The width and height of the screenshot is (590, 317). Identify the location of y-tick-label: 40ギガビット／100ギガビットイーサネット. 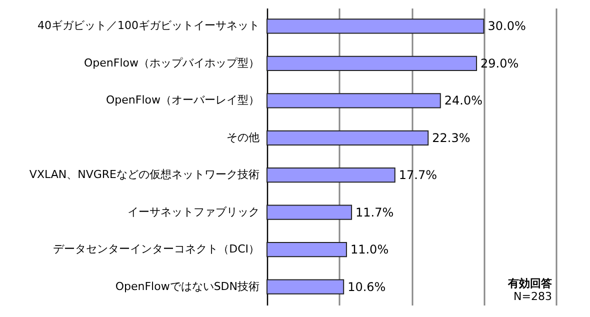
(149, 25).